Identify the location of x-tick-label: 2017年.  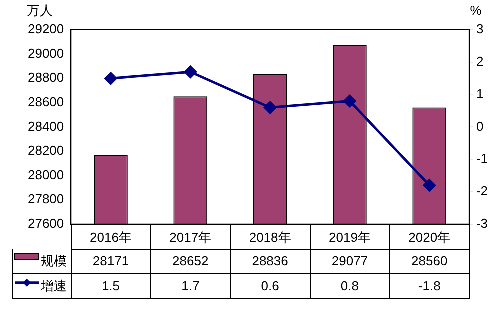
(191, 237).